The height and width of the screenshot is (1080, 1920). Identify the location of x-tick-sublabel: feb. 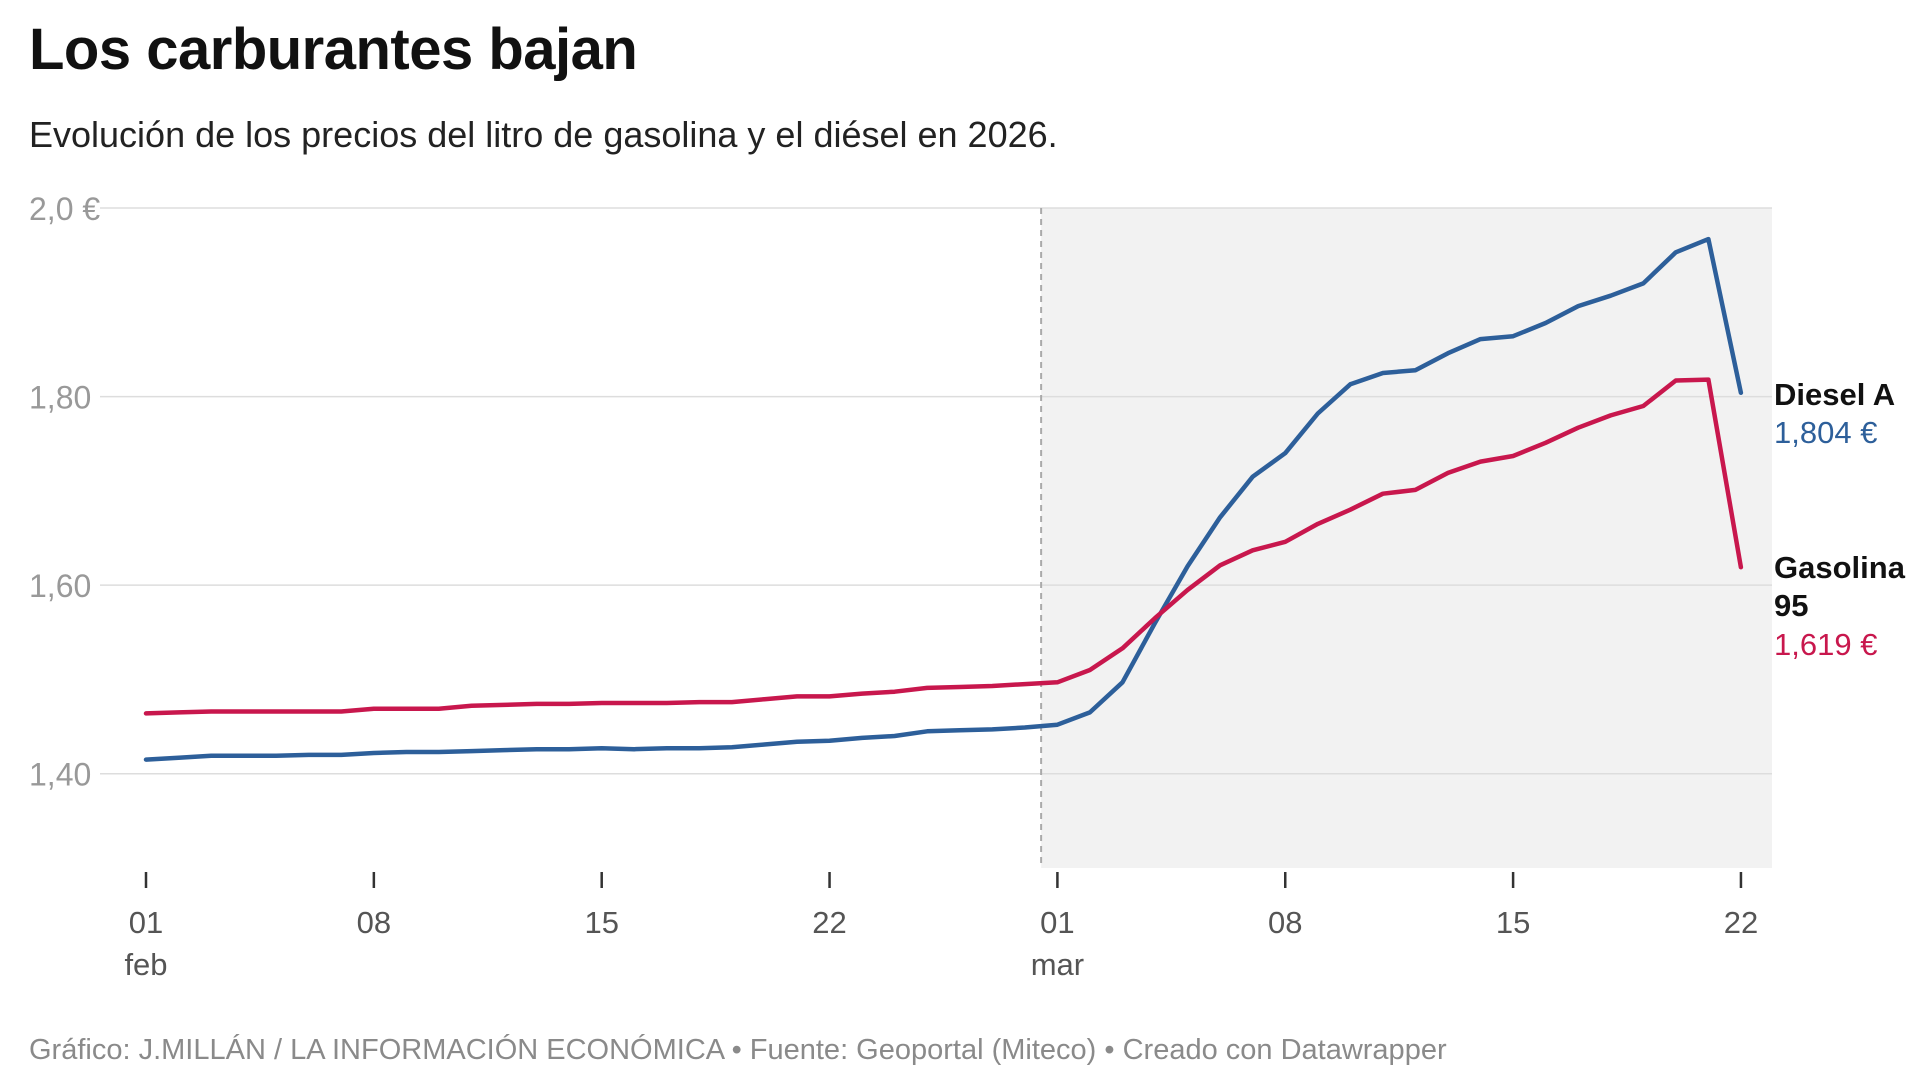
(145, 964).